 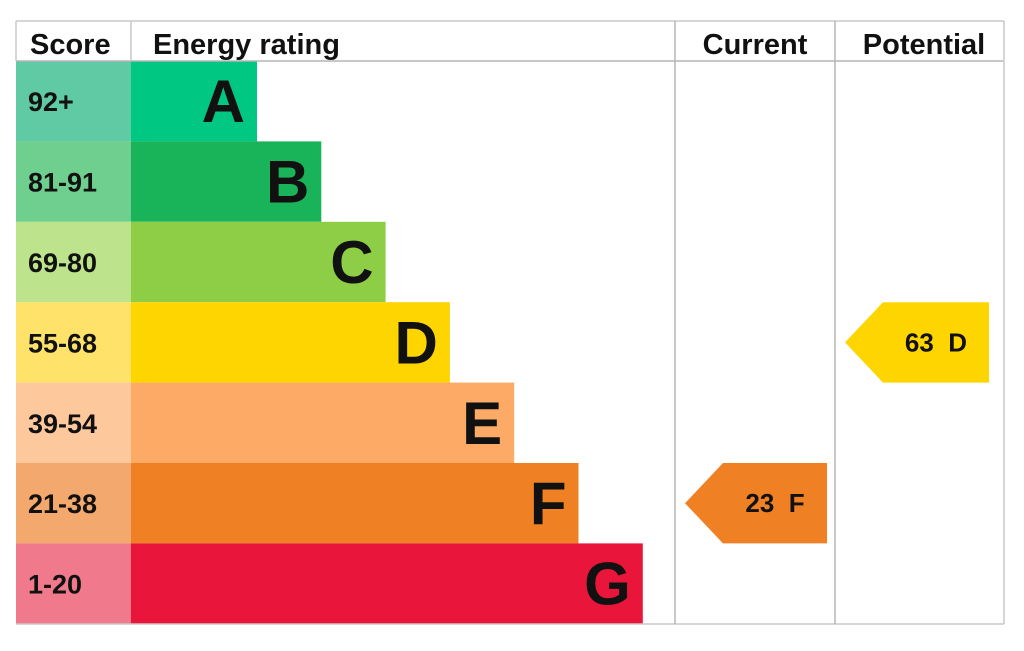 What do you see at coordinates (548, 503) in the screenshot?
I see `band-letter-f: F` at bounding box center [548, 503].